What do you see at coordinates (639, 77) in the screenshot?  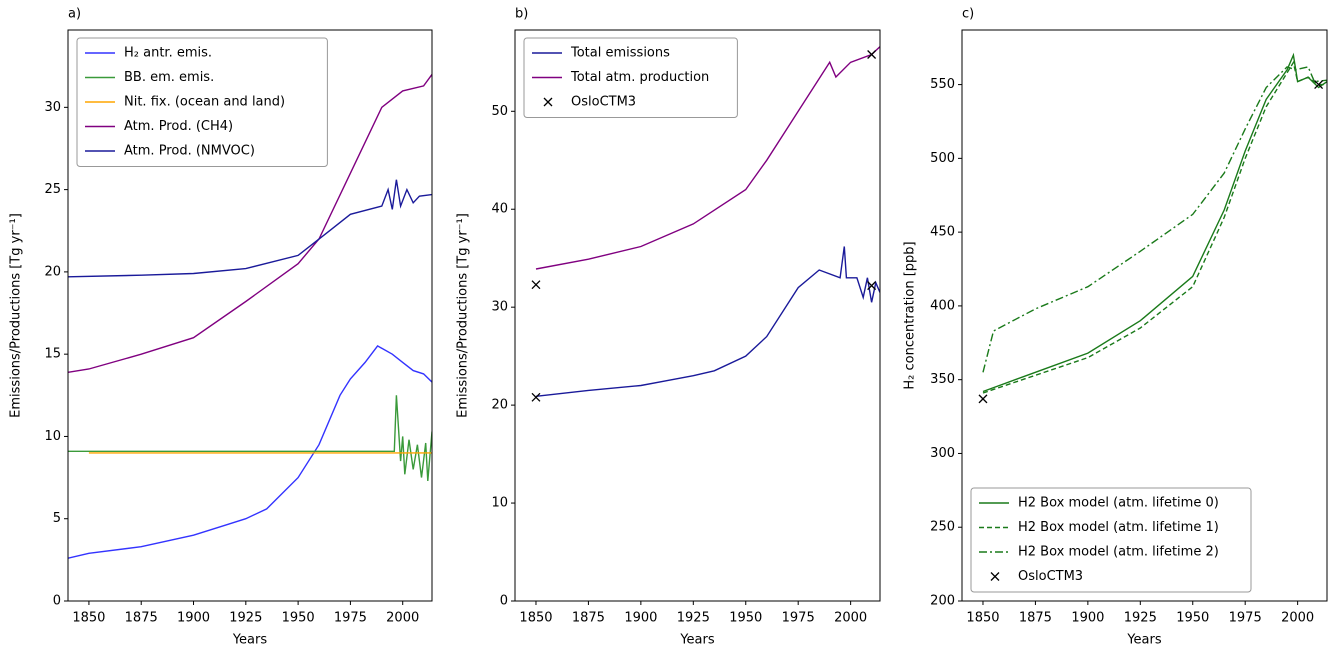 I see `legend-label: Total atm. production` at bounding box center [639, 77].